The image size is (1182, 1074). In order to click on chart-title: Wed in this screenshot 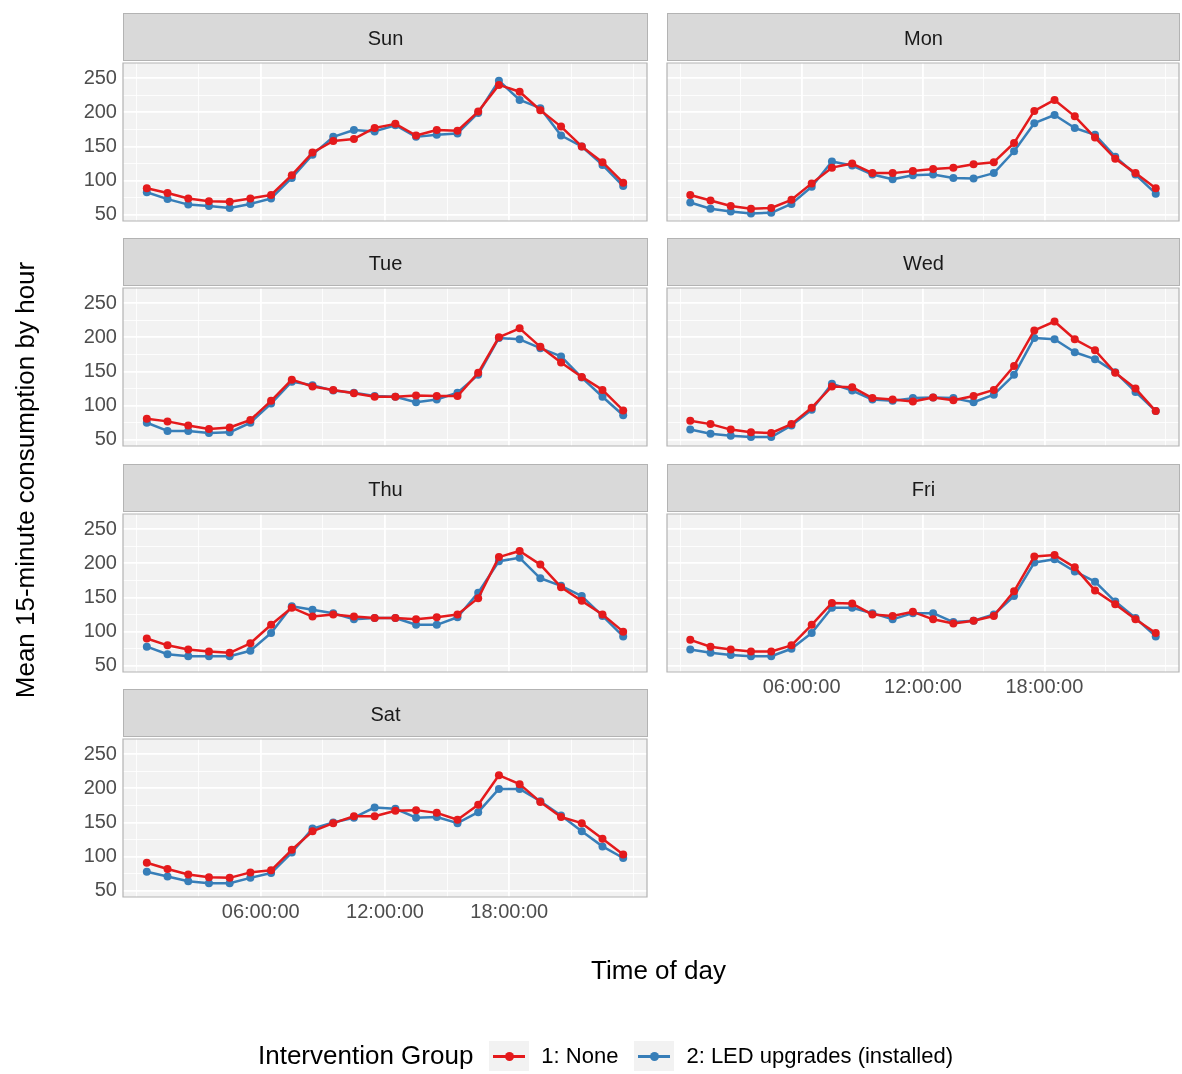, I will do `click(923, 262)`.